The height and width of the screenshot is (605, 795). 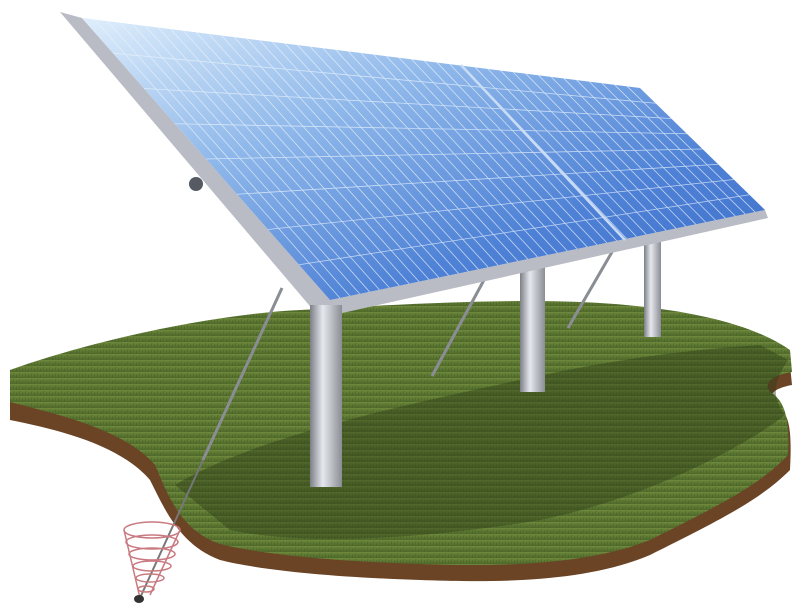 I want to click on tilt-joint, so click(x=196, y=184).